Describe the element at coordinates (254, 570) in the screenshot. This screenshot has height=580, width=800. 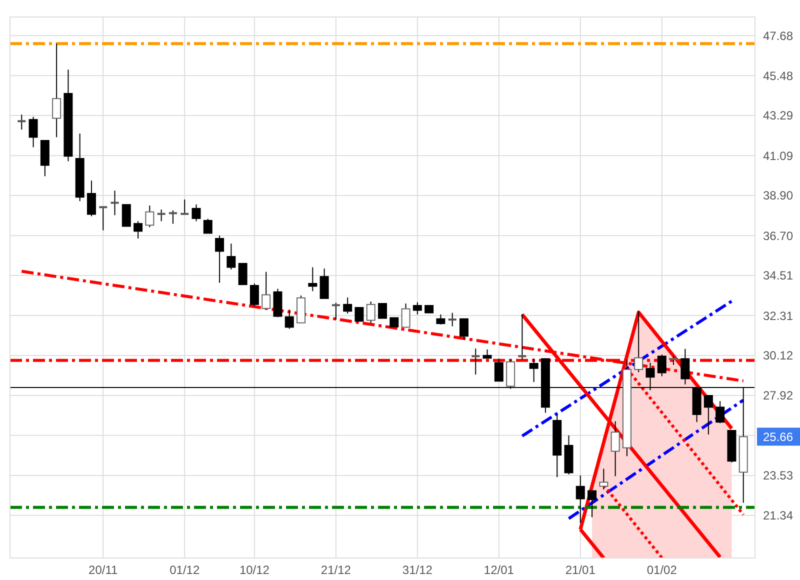
I see `x-tick-label: 10/12` at that location.